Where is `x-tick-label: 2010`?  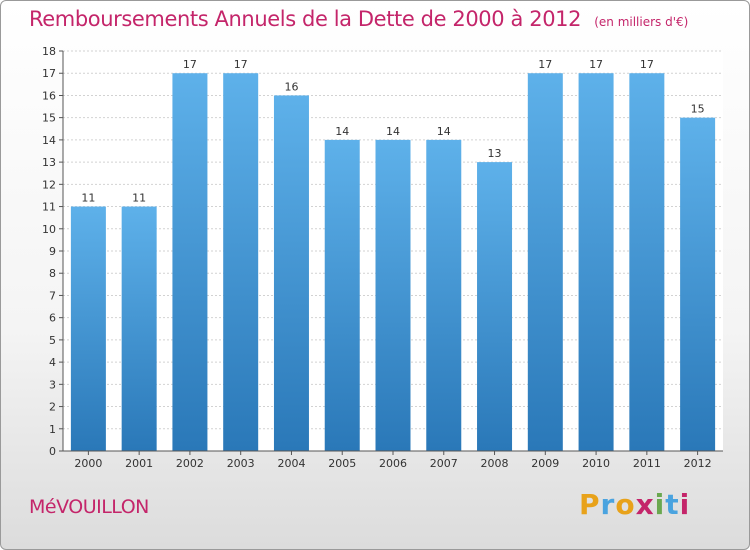
x-tick-label: 2010 is located at coordinates (596, 463).